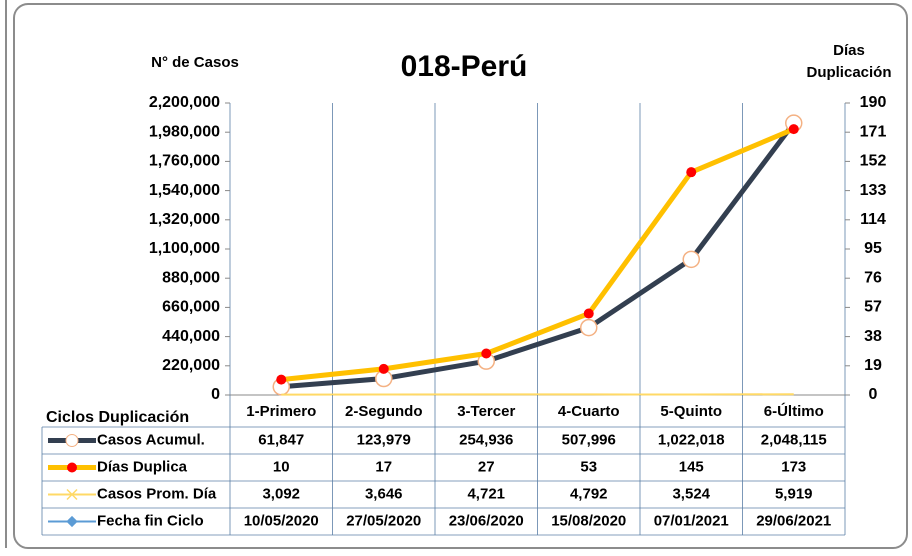 This screenshot has height=556, width=912. Describe the element at coordinates (588, 466) in the screenshot. I see `table-cell: 53` at that location.